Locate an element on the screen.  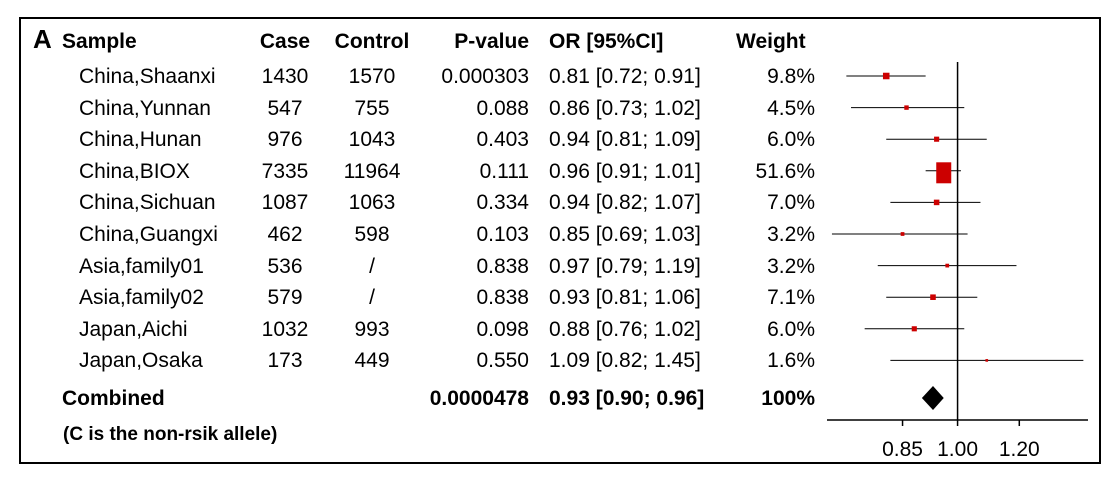
row-or: 0.86 [0.73; 1.02] is located at coordinates (625, 108).